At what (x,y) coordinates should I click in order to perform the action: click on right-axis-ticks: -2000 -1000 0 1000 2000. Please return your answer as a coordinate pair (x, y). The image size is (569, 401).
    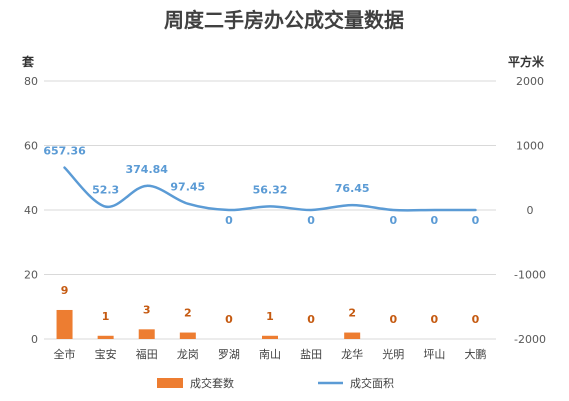
    Looking at the image, I should click on (530, 210).